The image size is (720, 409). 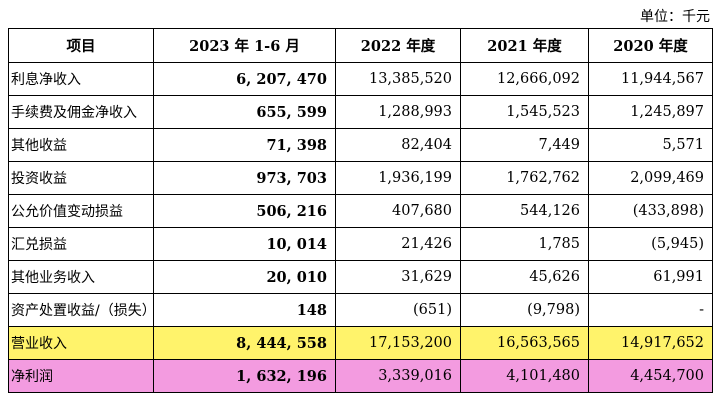 I want to click on cell-value: 21,426, so click(x=398, y=244).